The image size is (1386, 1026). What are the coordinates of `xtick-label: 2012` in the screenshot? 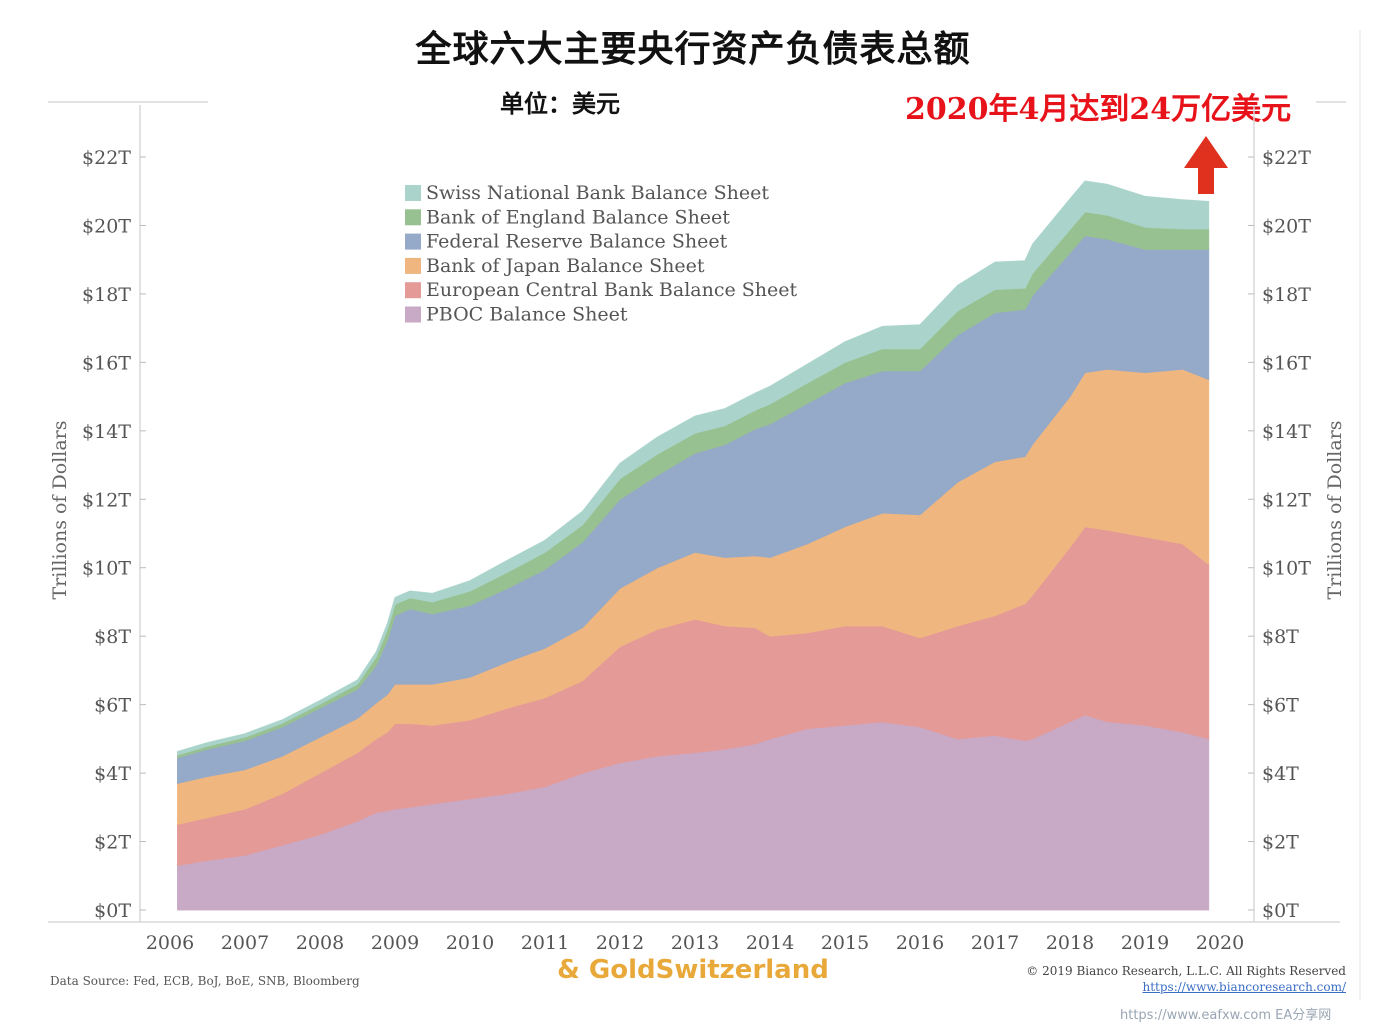 It's located at (620, 943).